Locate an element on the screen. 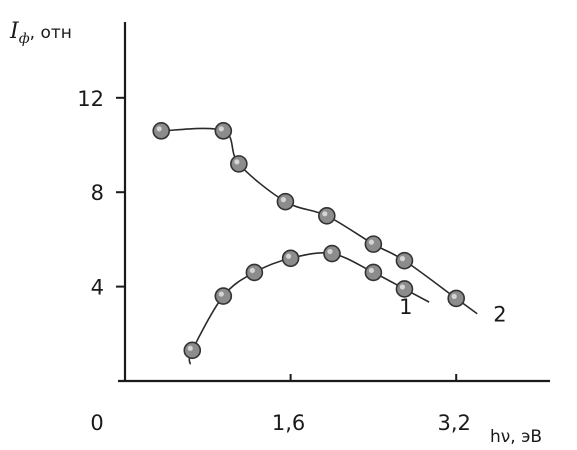 This screenshot has height=450, width=577. curve-label-2: 2 is located at coordinates (499, 315).